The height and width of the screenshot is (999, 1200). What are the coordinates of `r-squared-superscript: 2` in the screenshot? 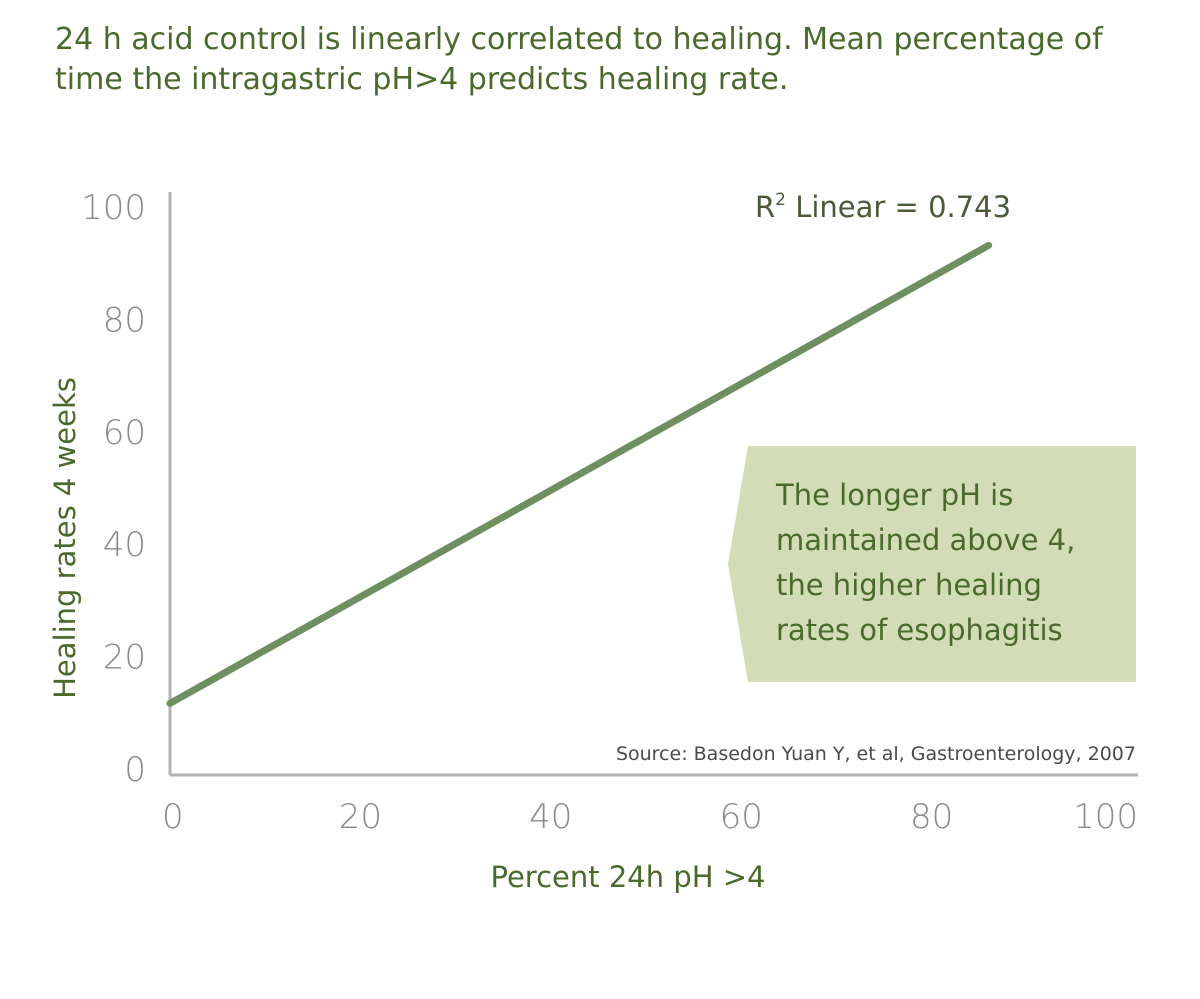 It's located at (780, 200).